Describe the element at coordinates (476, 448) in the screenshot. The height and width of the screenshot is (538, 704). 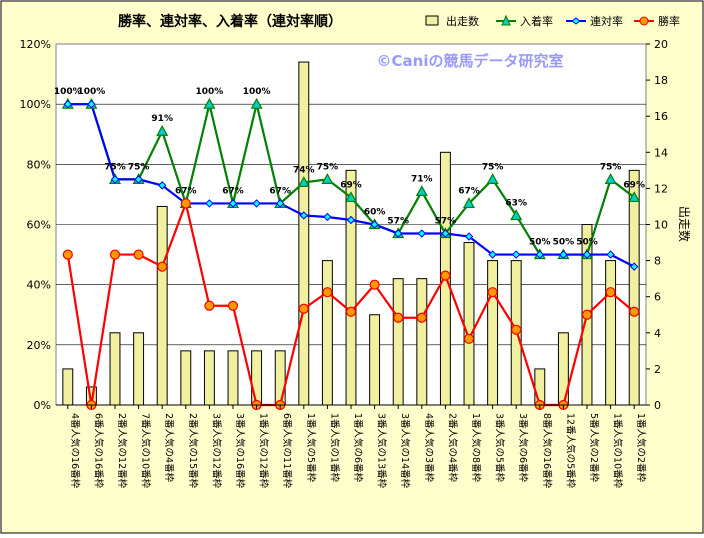
I see `x-tick-label: 1番人気の8番枠` at that location.